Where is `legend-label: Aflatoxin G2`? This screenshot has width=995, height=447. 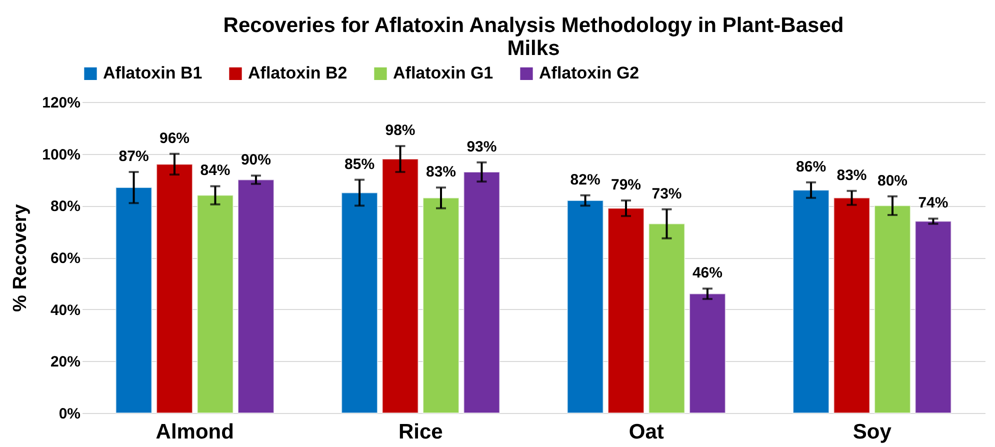 legend-label: Aflatoxin G2 is located at coordinates (589, 73).